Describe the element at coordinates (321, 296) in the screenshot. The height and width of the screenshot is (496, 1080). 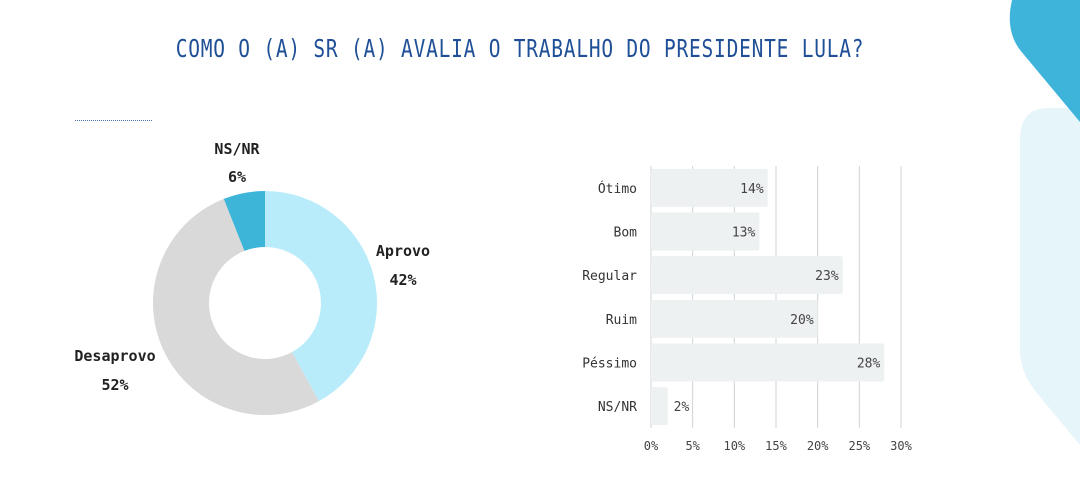
I see `slice-aprovo` at that location.